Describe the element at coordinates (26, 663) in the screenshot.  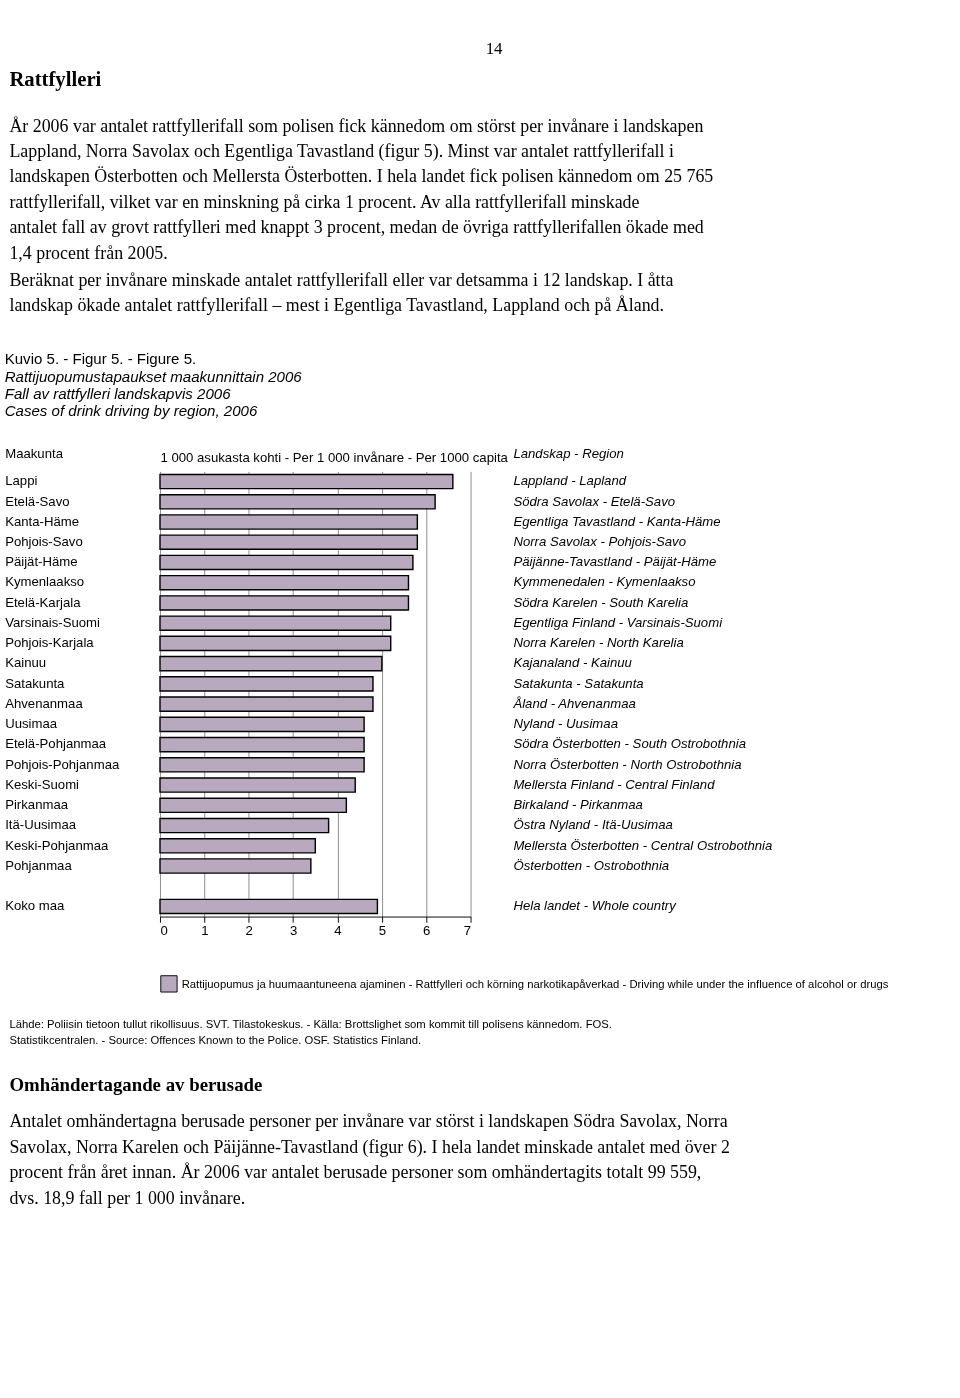
I see `y-tick-label: Kainuu` at that location.